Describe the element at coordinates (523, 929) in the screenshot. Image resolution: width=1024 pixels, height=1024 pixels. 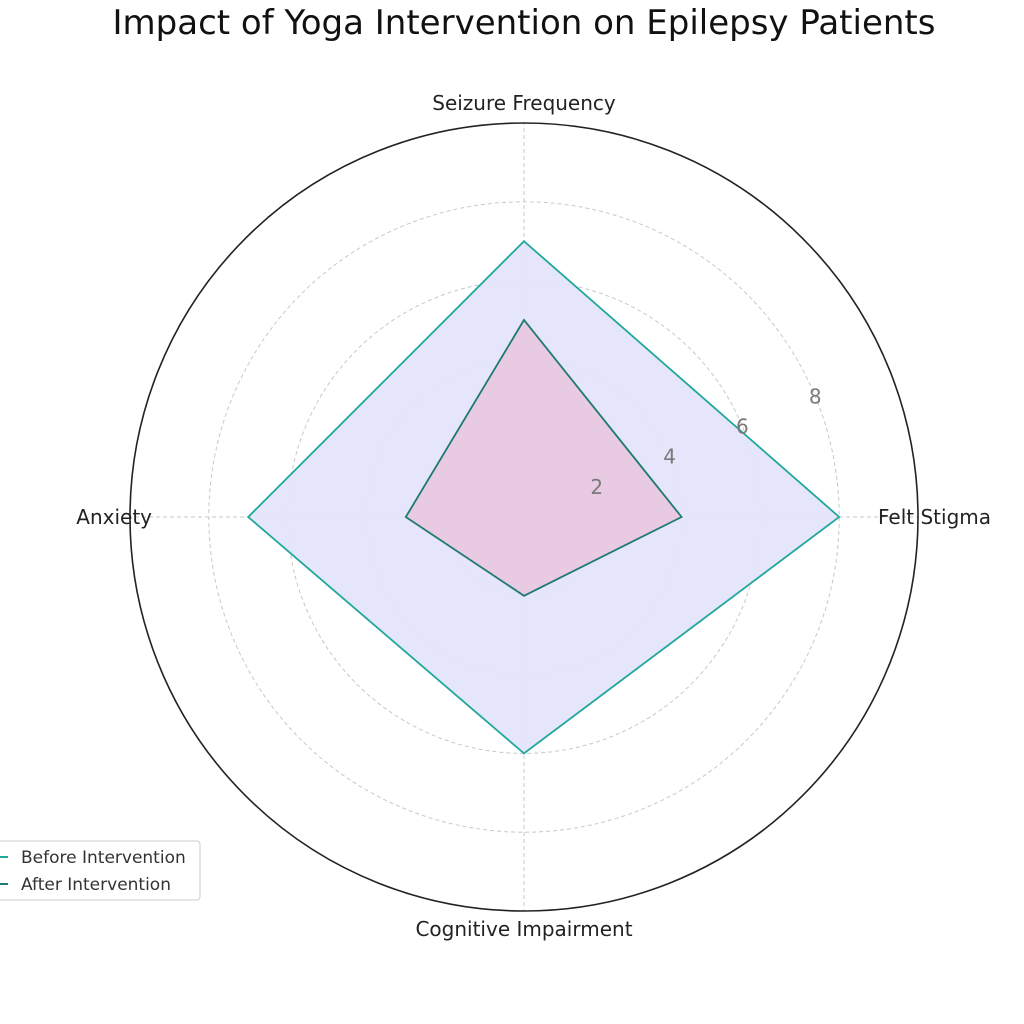
I see `axis-label: Cognitive Impairment` at that location.